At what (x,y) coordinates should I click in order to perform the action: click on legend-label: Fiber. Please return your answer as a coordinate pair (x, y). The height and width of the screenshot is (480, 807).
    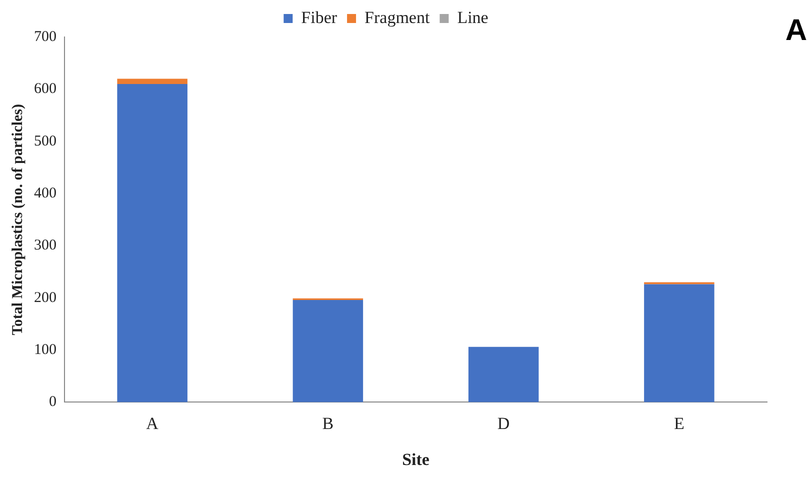
    Looking at the image, I should click on (319, 17).